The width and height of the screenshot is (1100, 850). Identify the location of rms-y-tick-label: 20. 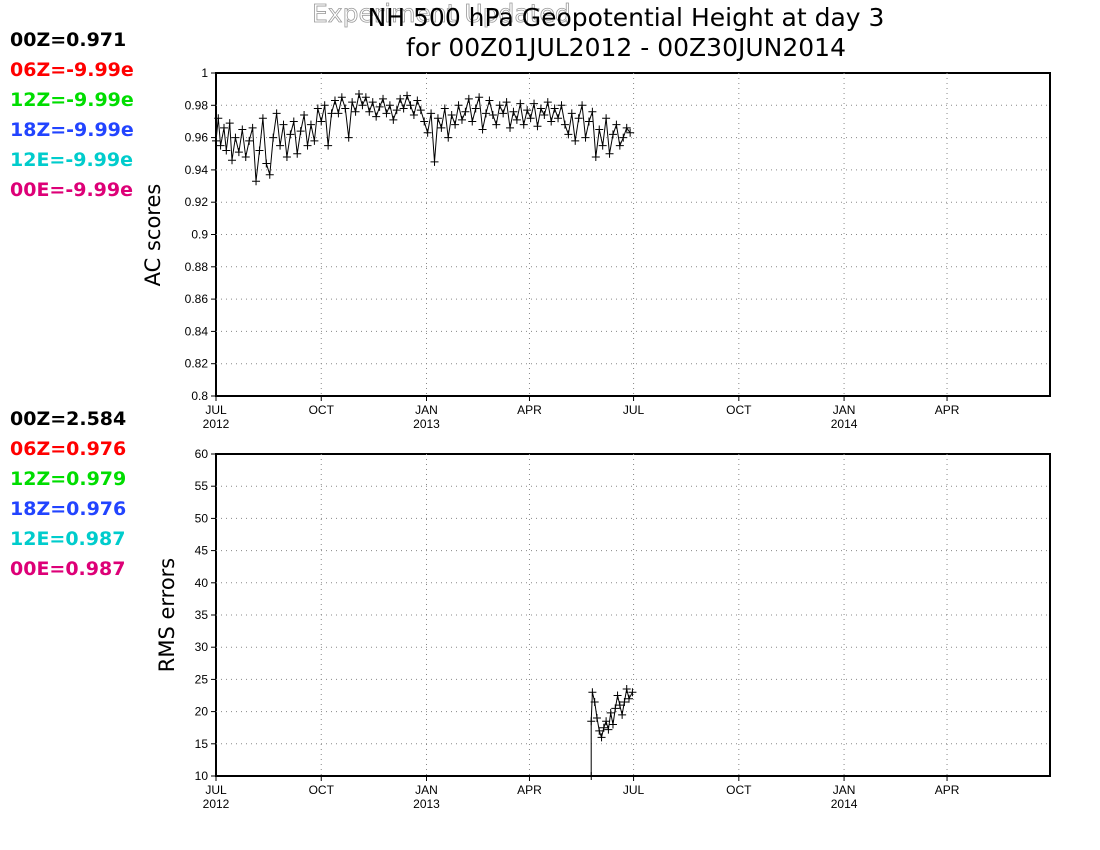
(202, 712).